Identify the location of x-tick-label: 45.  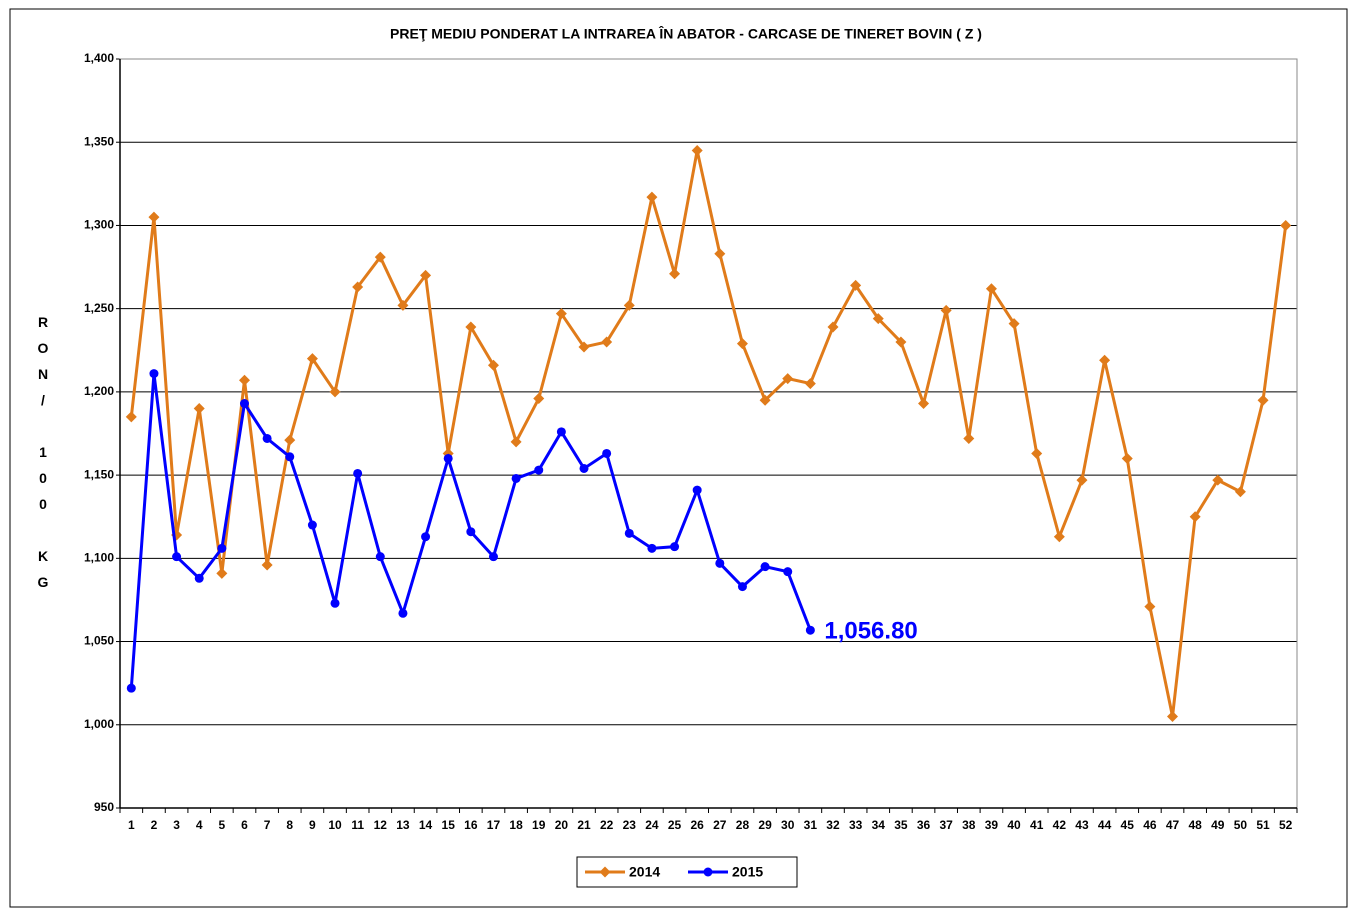
(1128, 825).